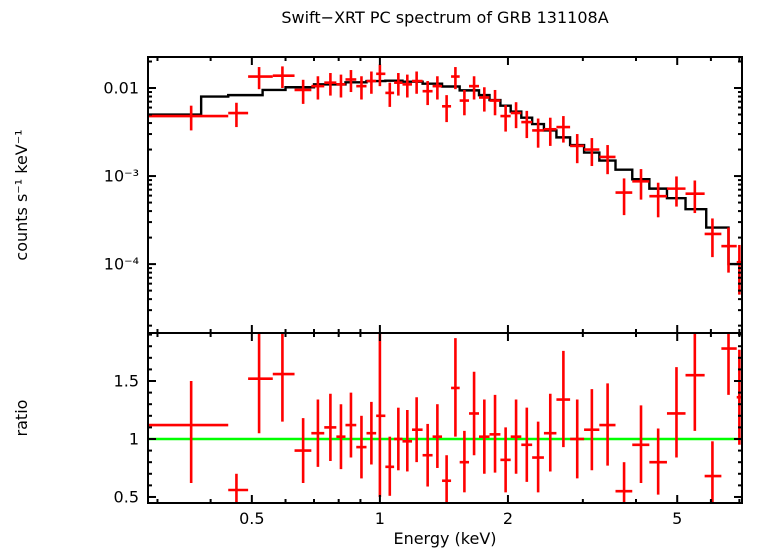  I want to click on x-axis-label: Energy (keV), so click(444, 538).